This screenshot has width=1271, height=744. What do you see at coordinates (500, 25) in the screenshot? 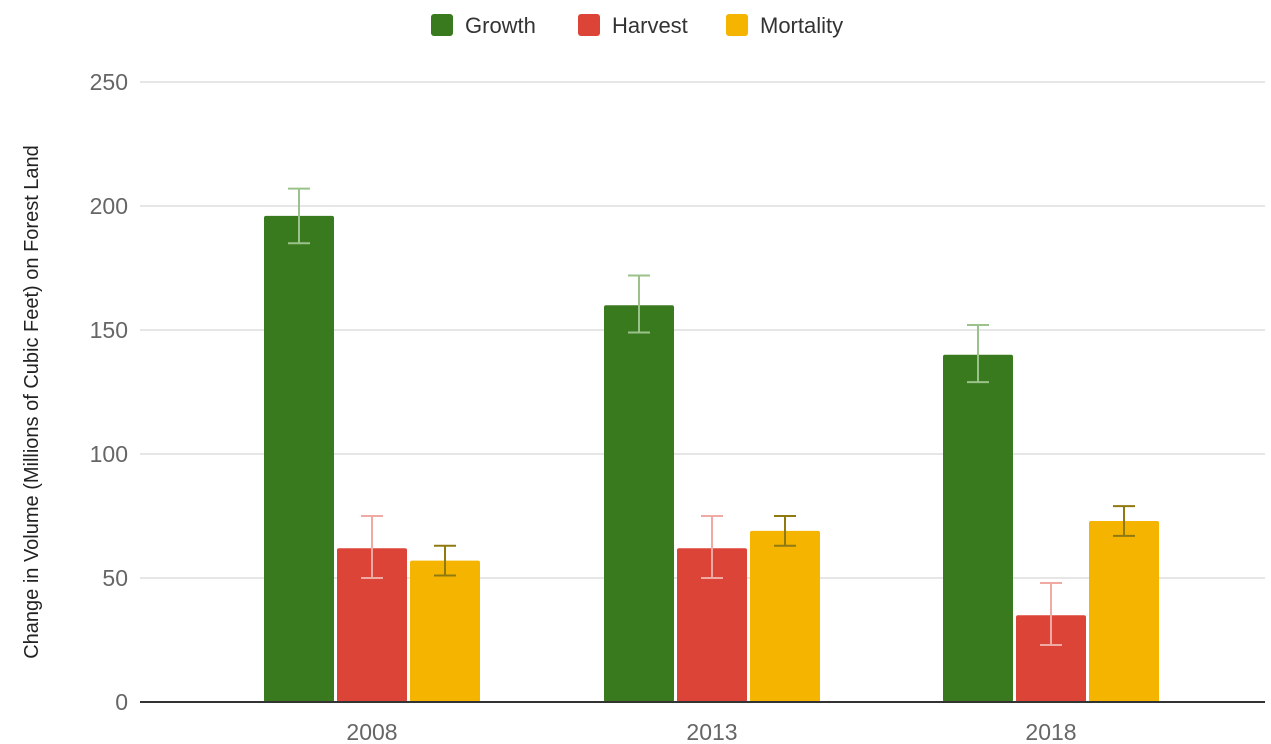
I see `legend-label: Growth` at bounding box center [500, 25].